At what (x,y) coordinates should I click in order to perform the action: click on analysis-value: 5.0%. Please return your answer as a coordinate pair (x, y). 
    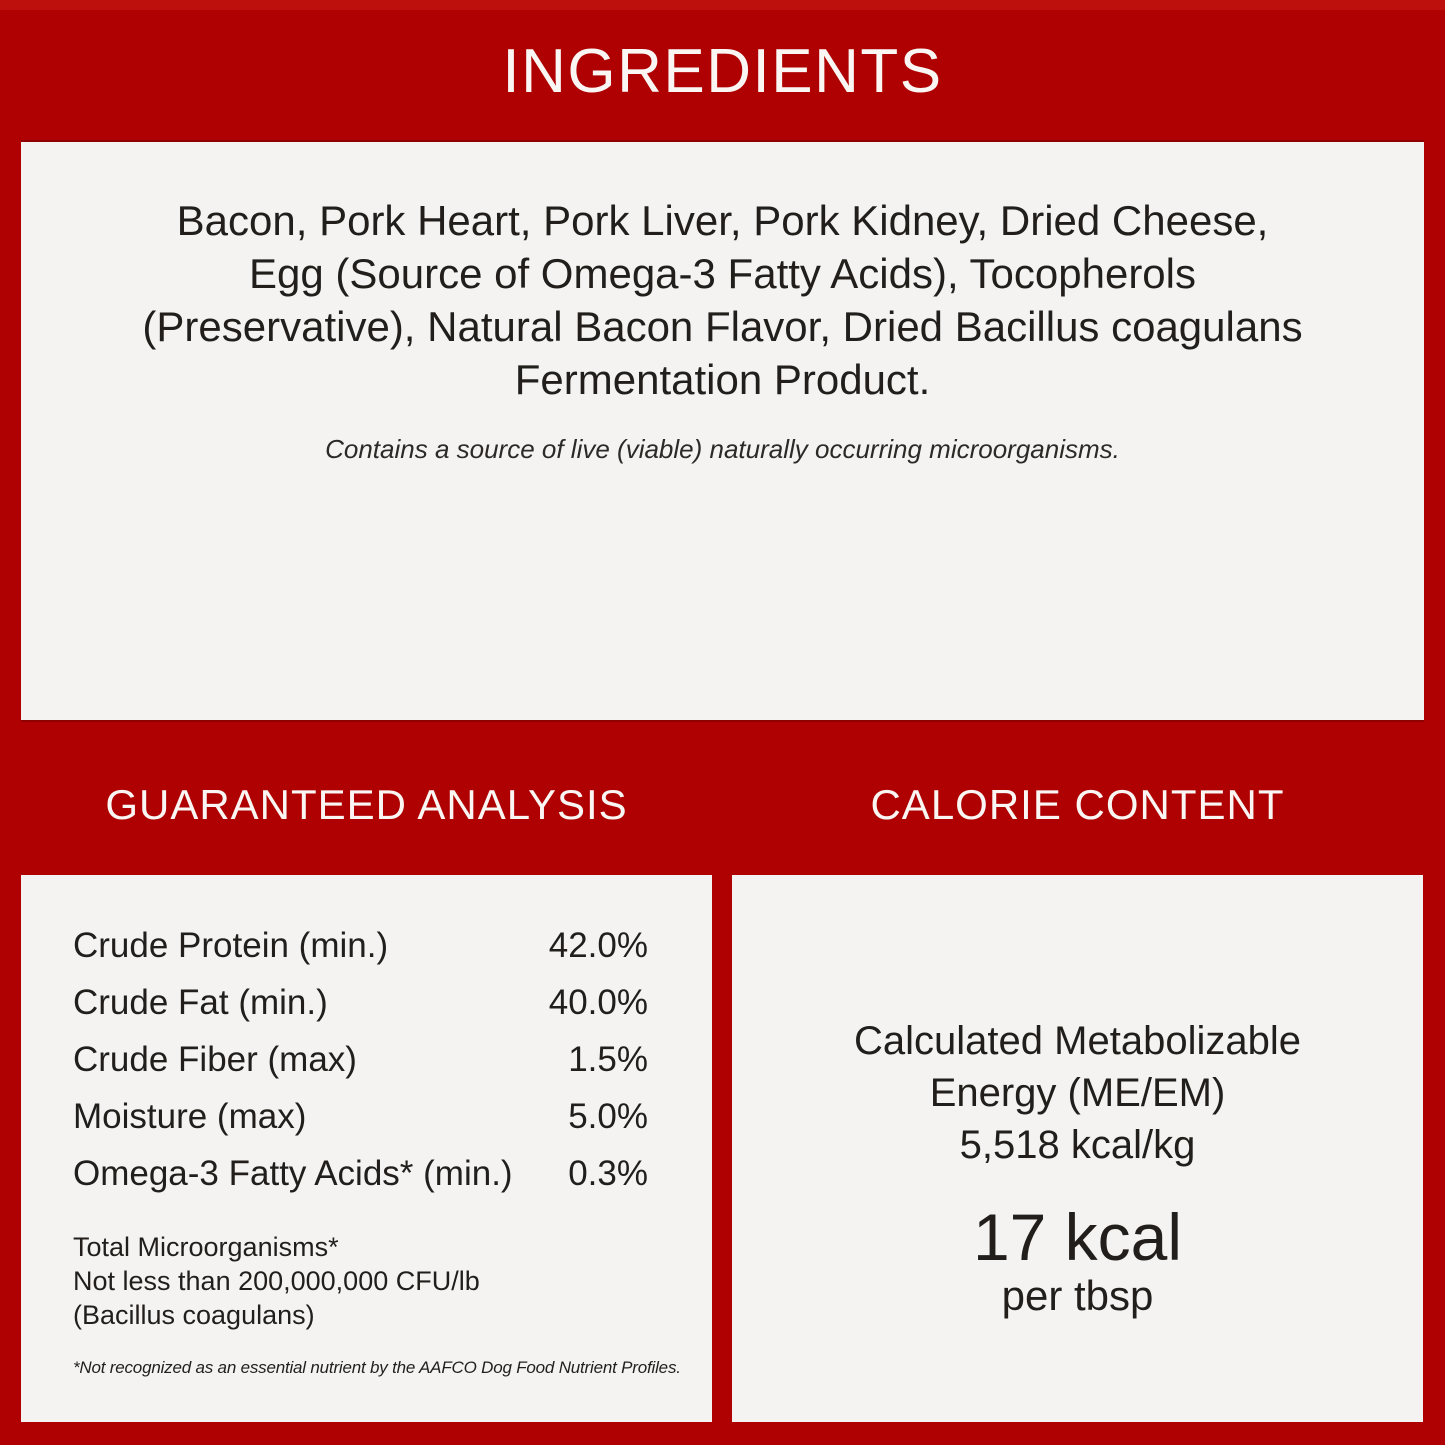
    Looking at the image, I should click on (608, 1116).